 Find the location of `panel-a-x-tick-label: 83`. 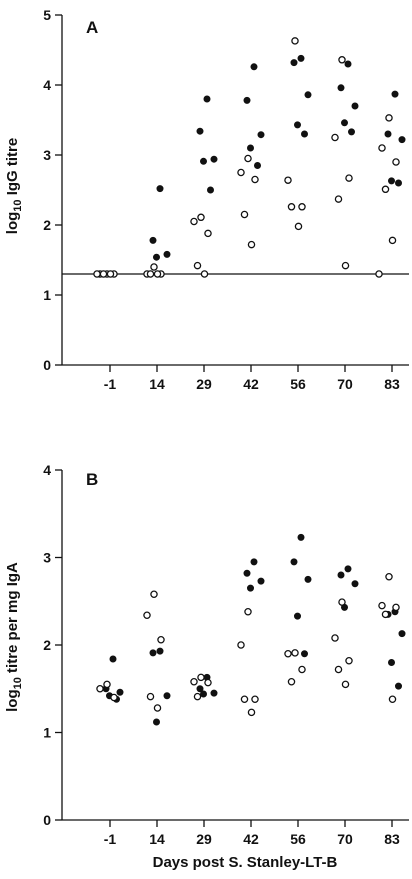

panel-a-x-tick-label: 83 is located at coordinates (392, 384).